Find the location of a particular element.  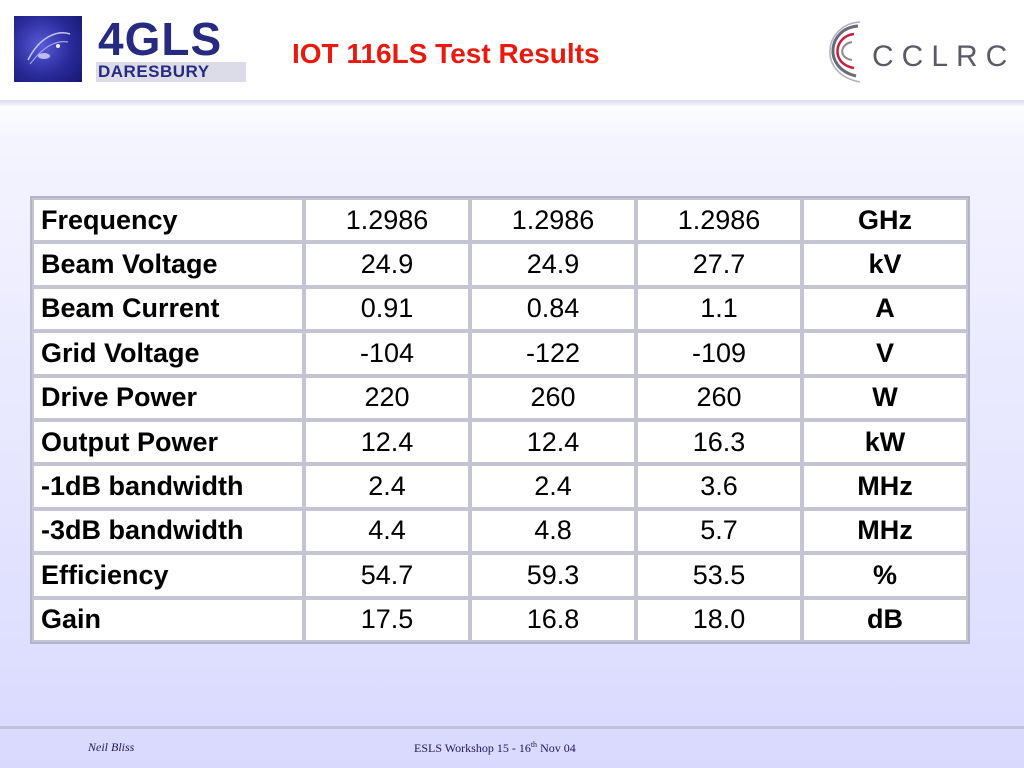

header-divider is located at coordinates (512, 103).